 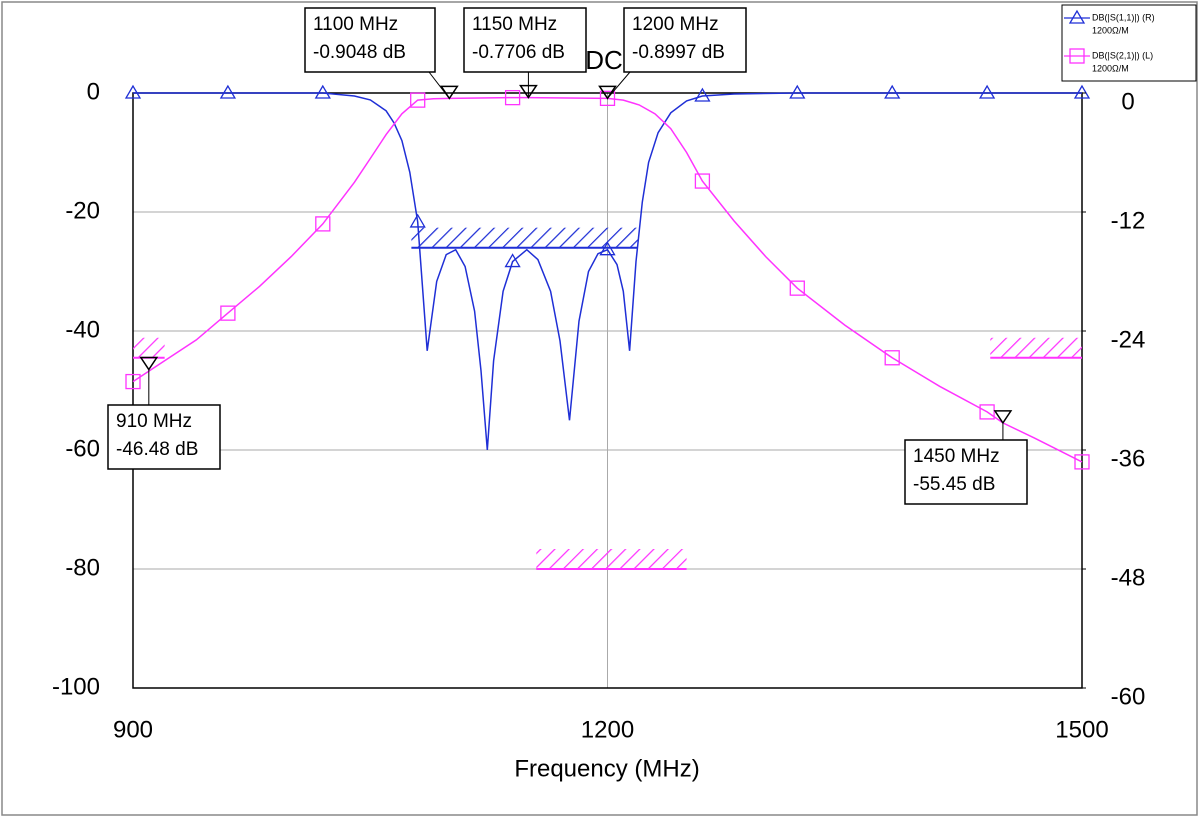 I want to click on marker-x-label: 1200 MHz, so click(x=675, y=24).